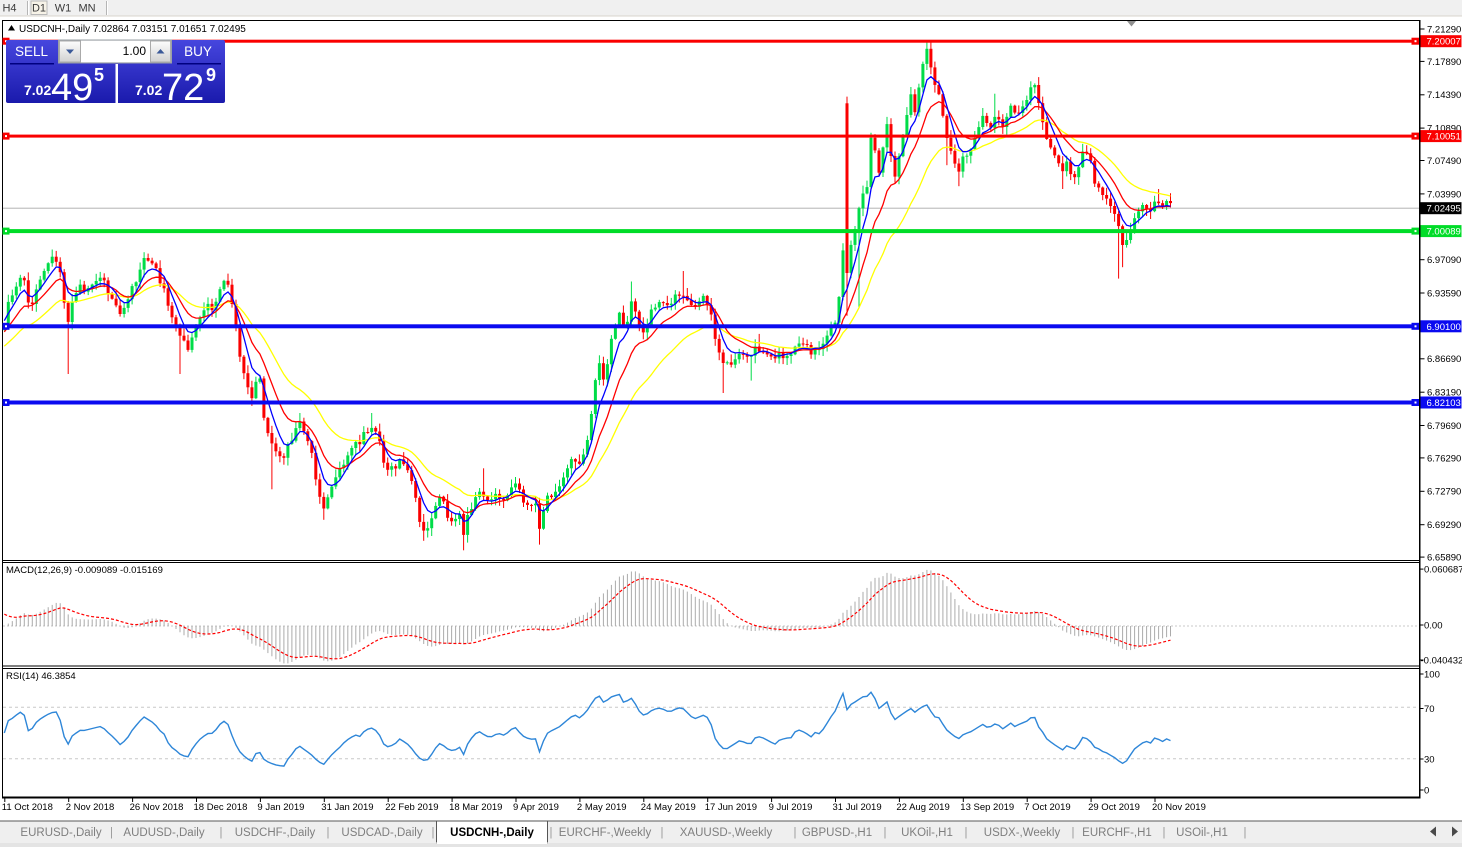  I want to click on svg-text: 31 Jul 2019, so click(857, 807).